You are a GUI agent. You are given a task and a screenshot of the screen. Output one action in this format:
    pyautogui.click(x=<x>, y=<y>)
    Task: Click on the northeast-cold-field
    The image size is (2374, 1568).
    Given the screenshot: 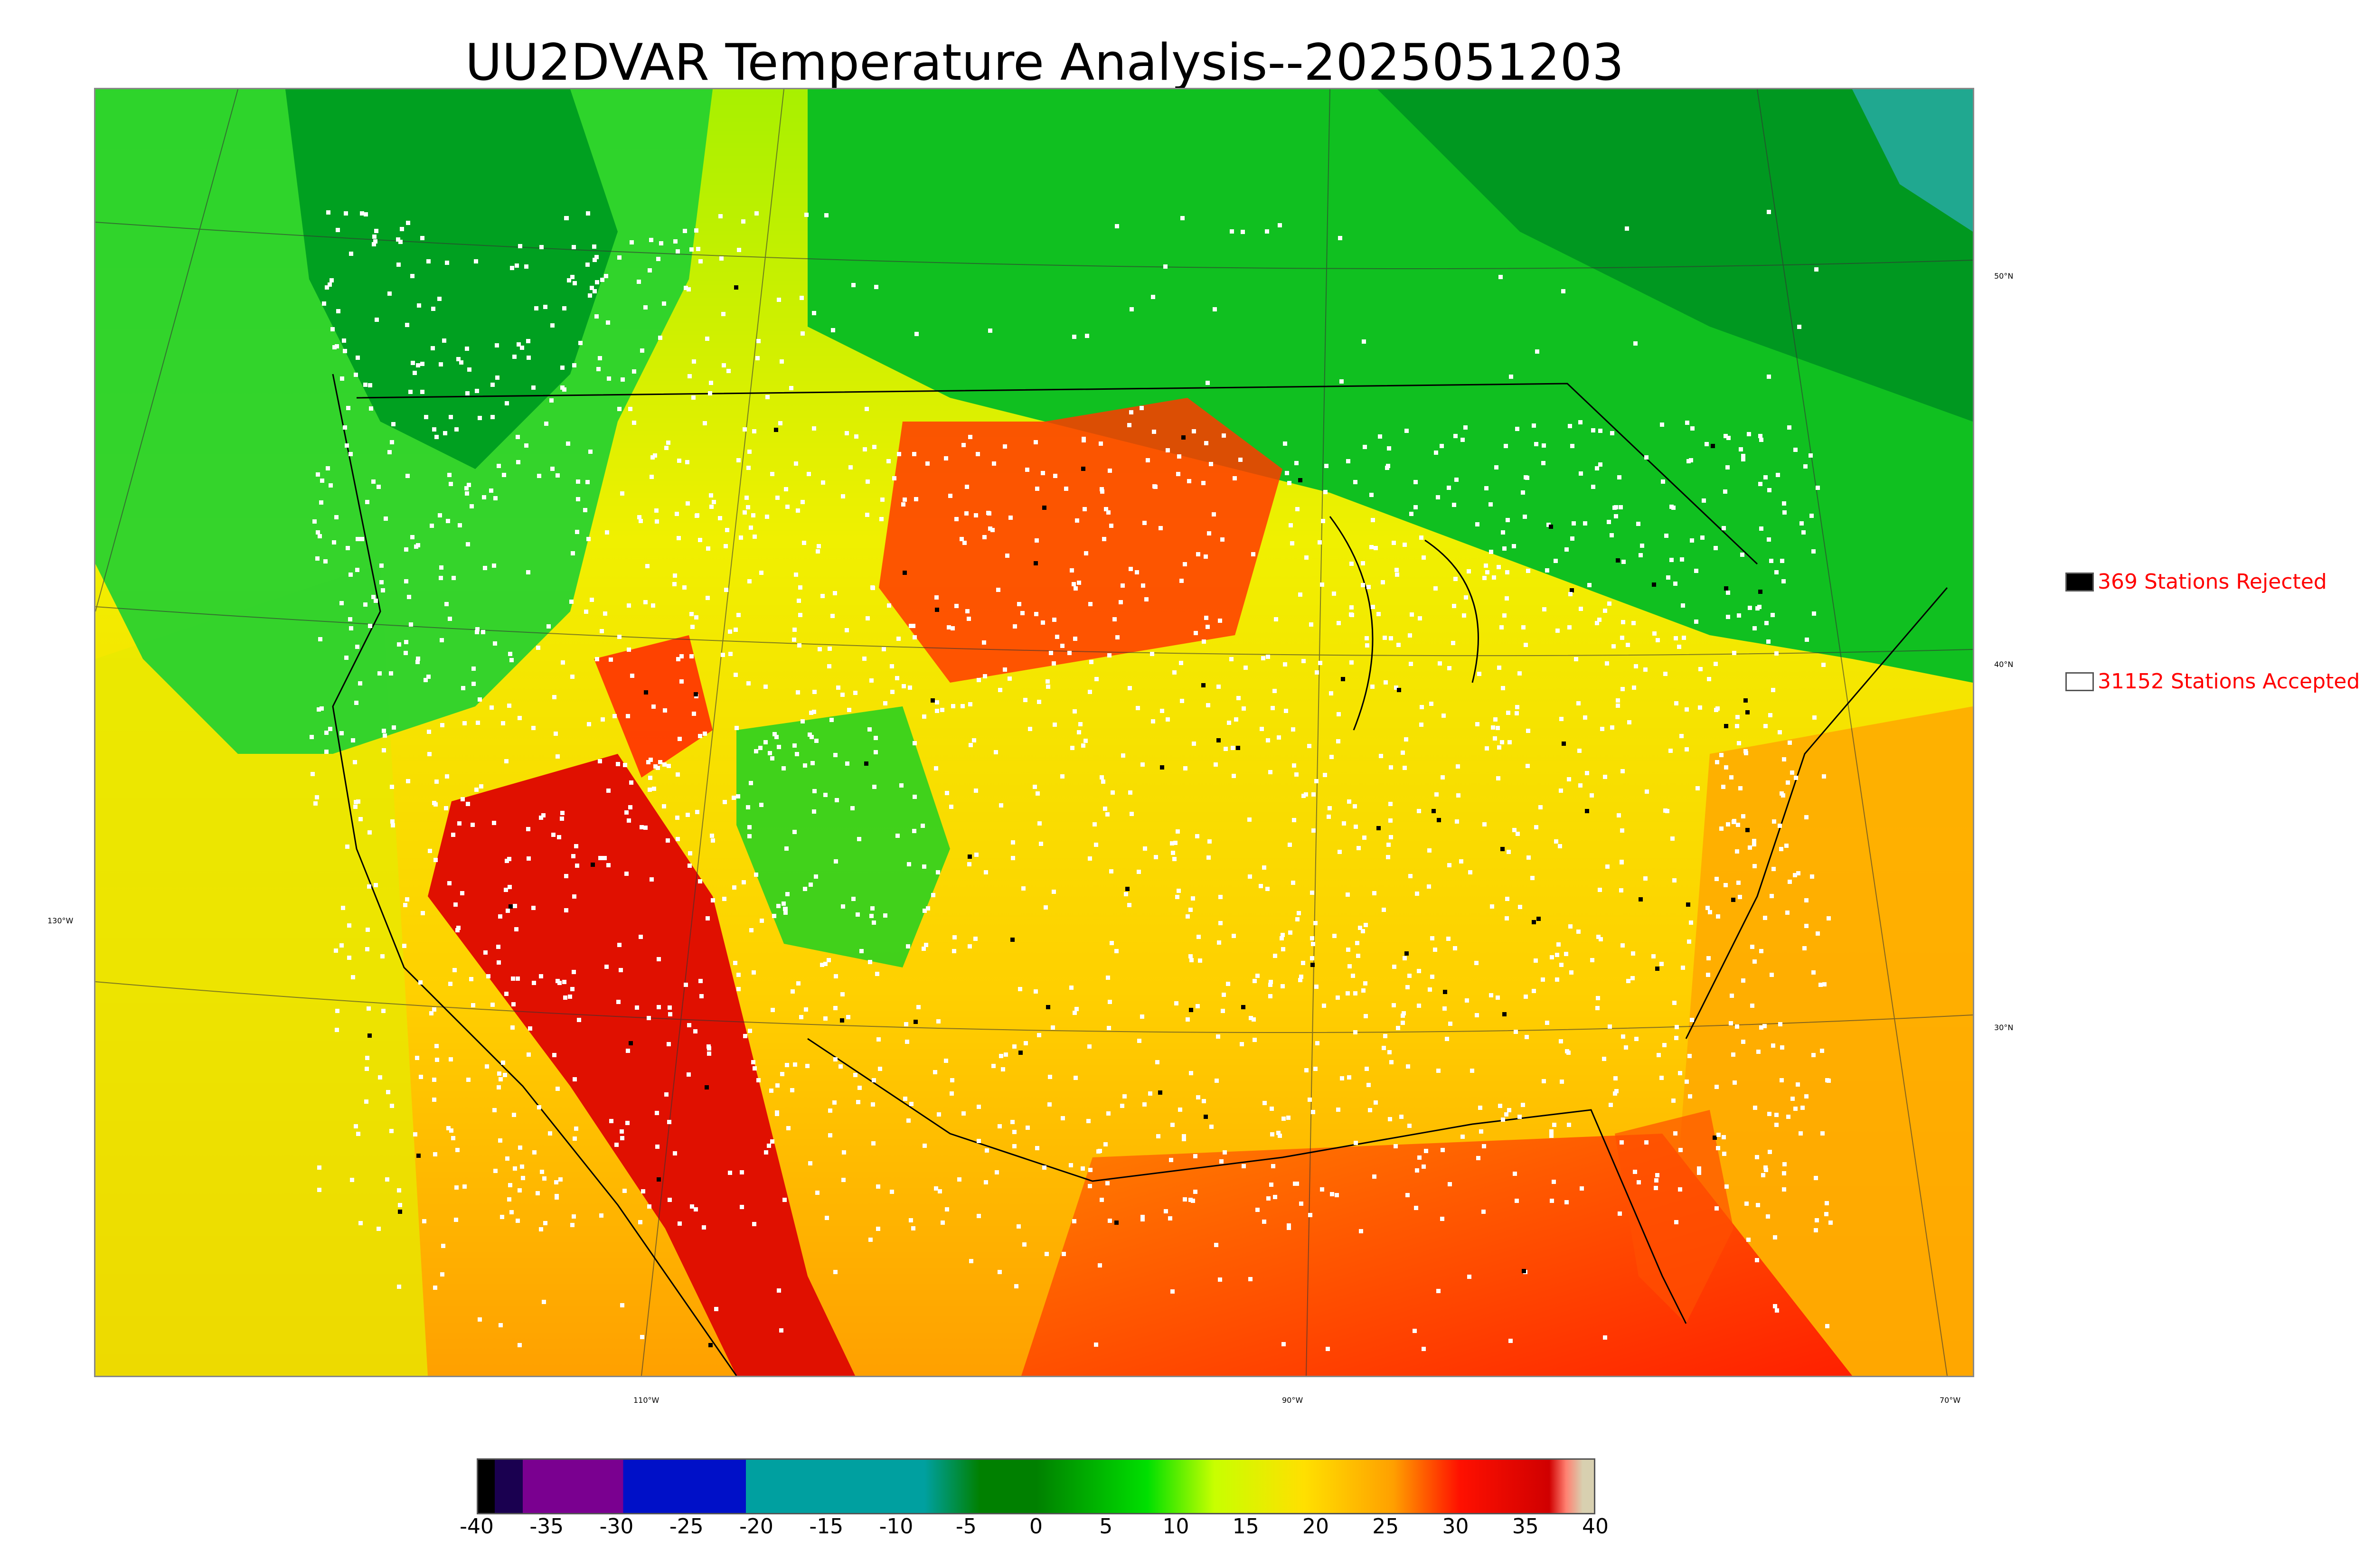 What is the action you would take?
    pyautogui.click(x=1675, y=256)
    